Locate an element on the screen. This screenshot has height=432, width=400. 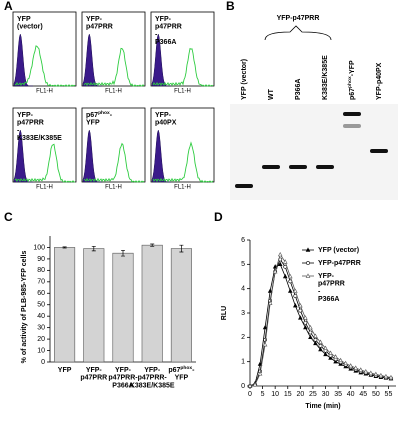
x-tick-label: 50 is located at coordinates (376, 394).